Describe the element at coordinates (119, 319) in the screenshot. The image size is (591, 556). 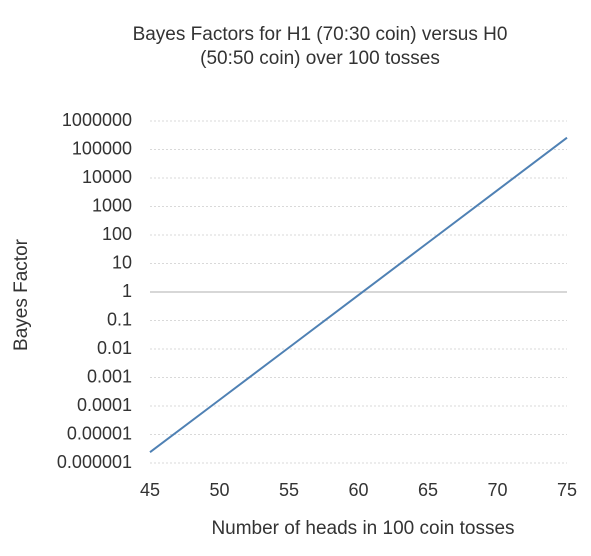
I see `y-tick-label: 0.1` at that location.